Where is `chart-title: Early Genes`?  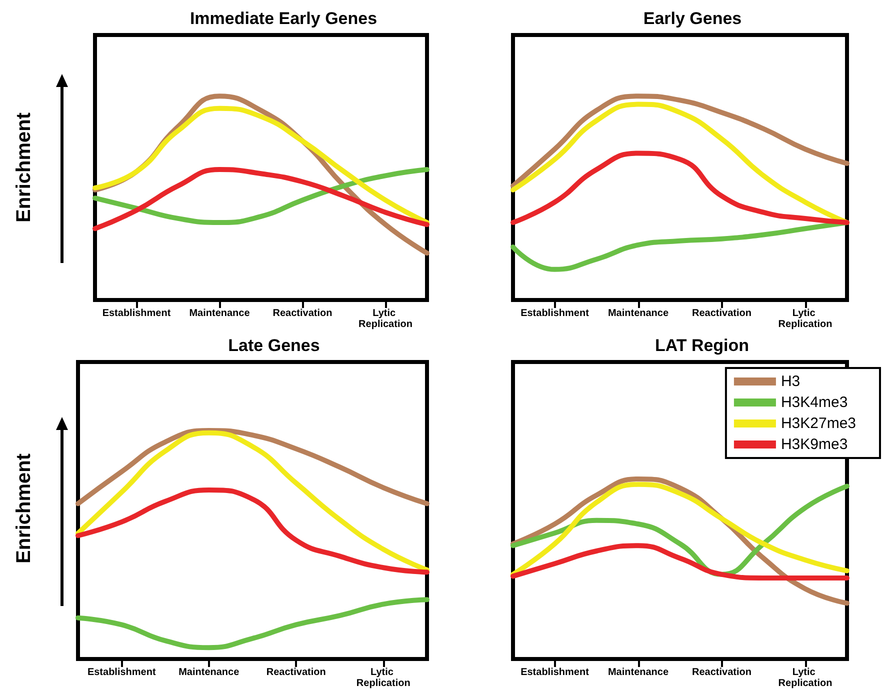 chart-title: Early Genes is located at coordinates (692, 18).